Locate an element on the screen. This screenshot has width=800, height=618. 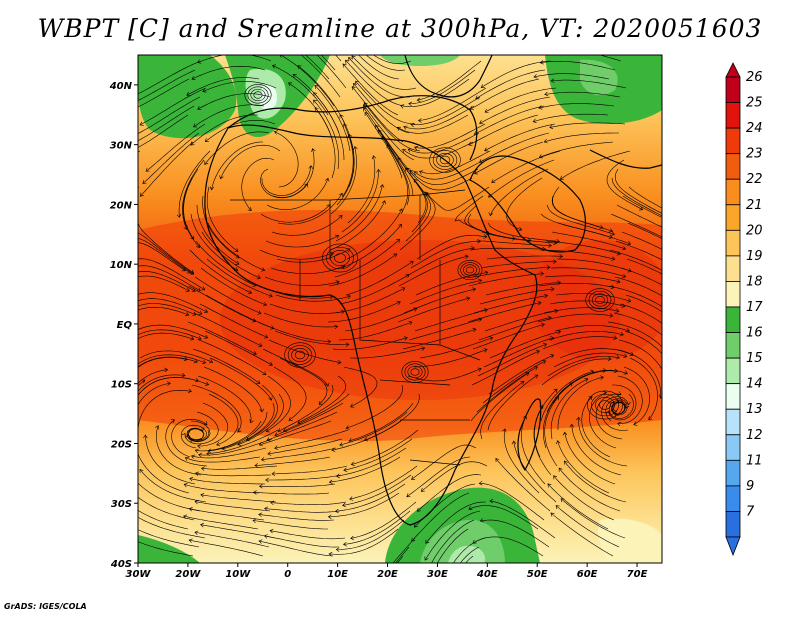
longitude-axis: 30W 20W 10W 0 10E 20E 30E 40E 50E 60E 70E is located at coordinates (387, 571).